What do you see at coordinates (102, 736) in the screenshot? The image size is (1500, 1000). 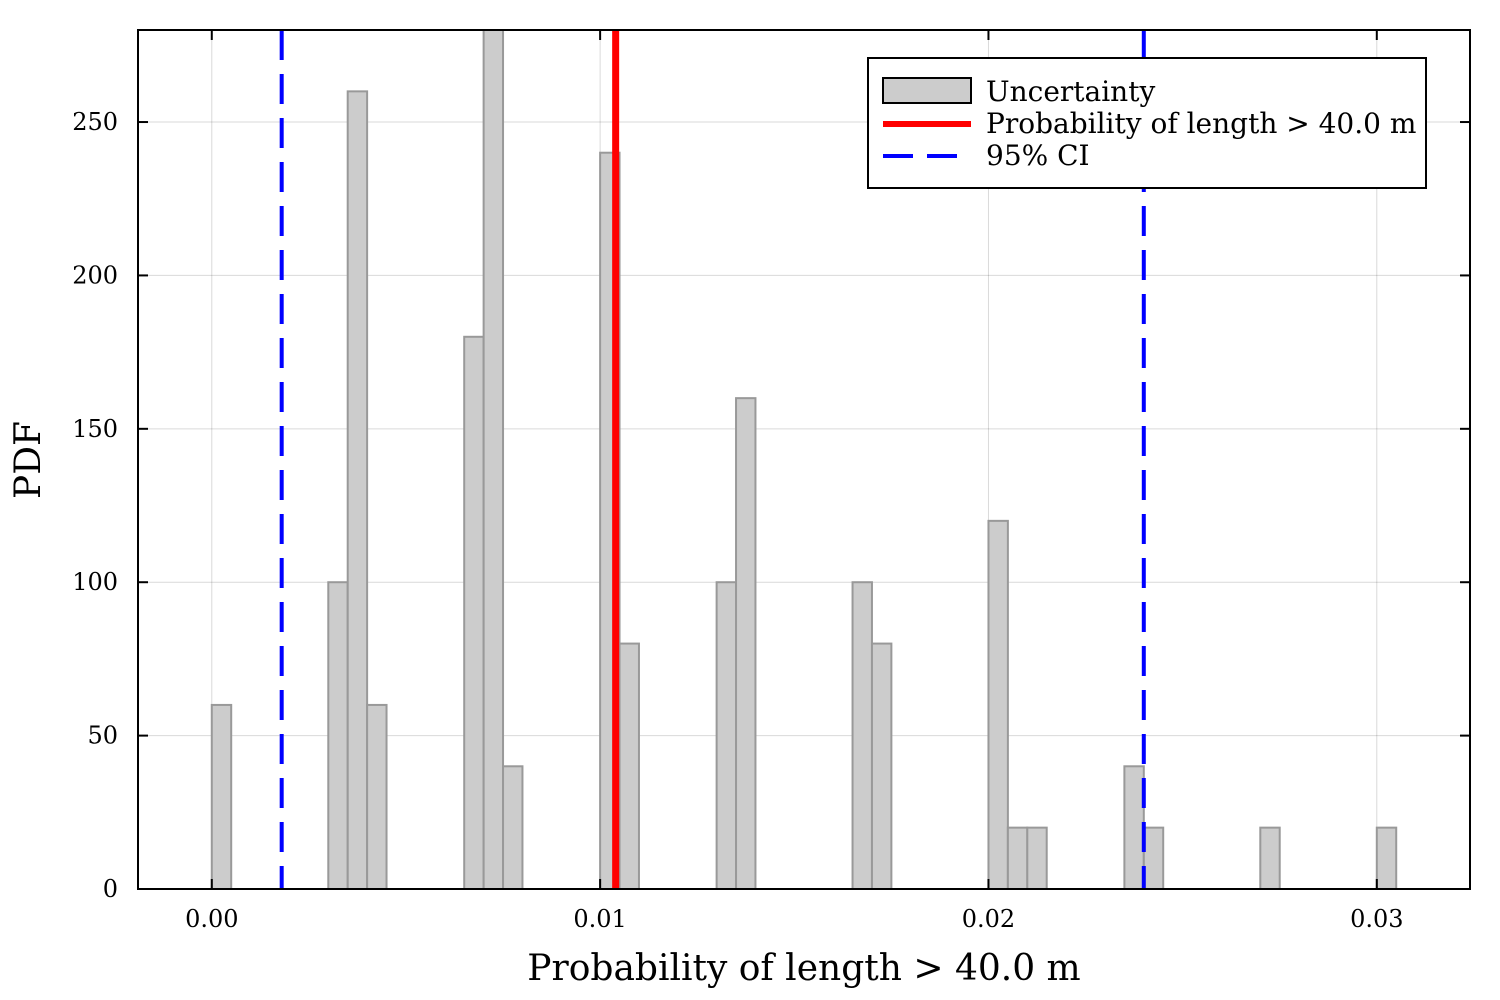 I see `y-tick-label: 50` at bounding box center [102, 736].